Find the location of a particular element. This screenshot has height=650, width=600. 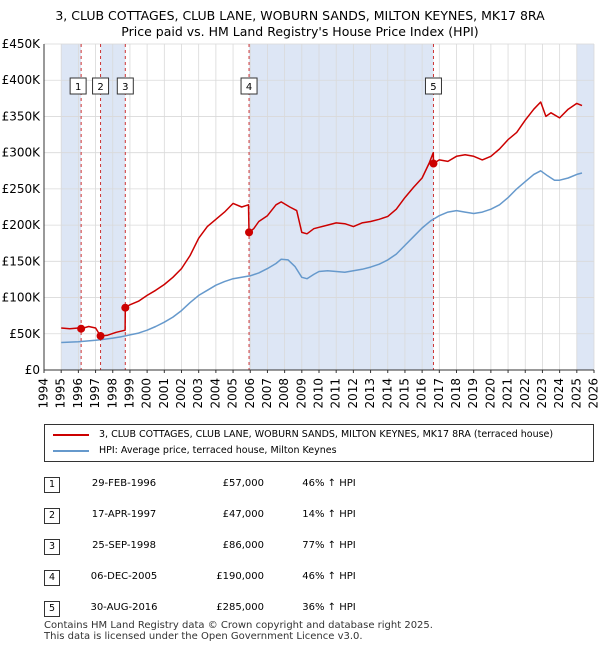

x-tick-label: 2009 is located at coordinates (301, 393).